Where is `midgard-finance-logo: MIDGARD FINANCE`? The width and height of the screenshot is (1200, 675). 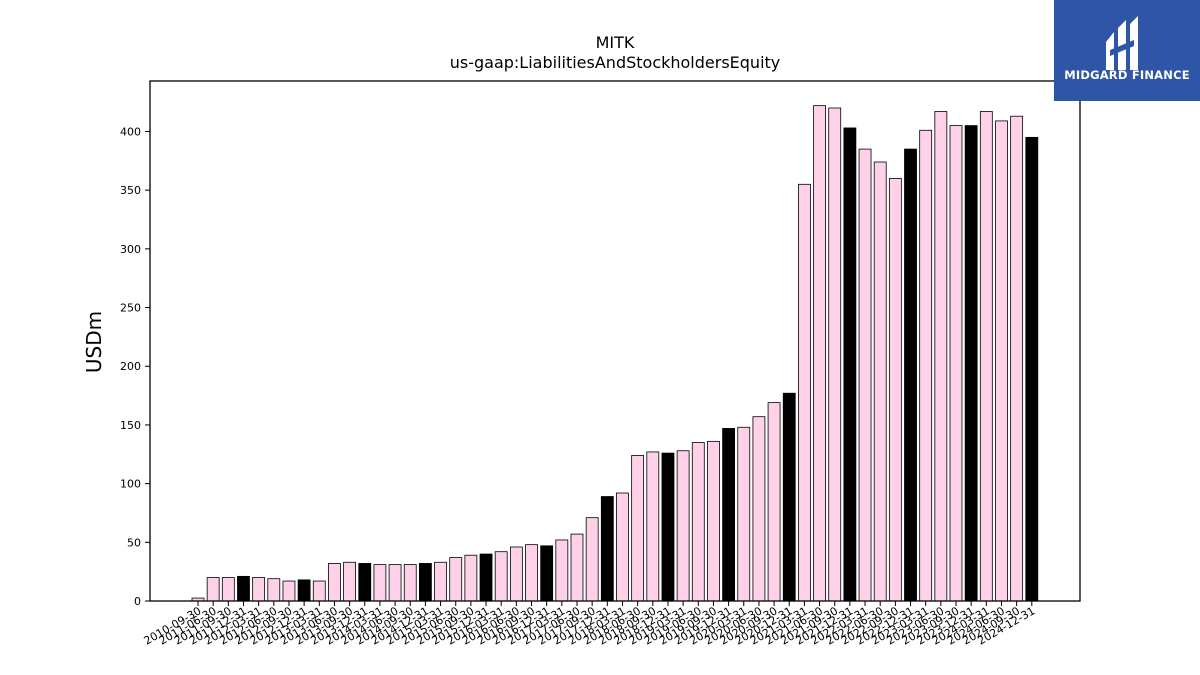
midgard-finance-logo: MIDGARD FINANCE is located at coordinates (1127, 50).